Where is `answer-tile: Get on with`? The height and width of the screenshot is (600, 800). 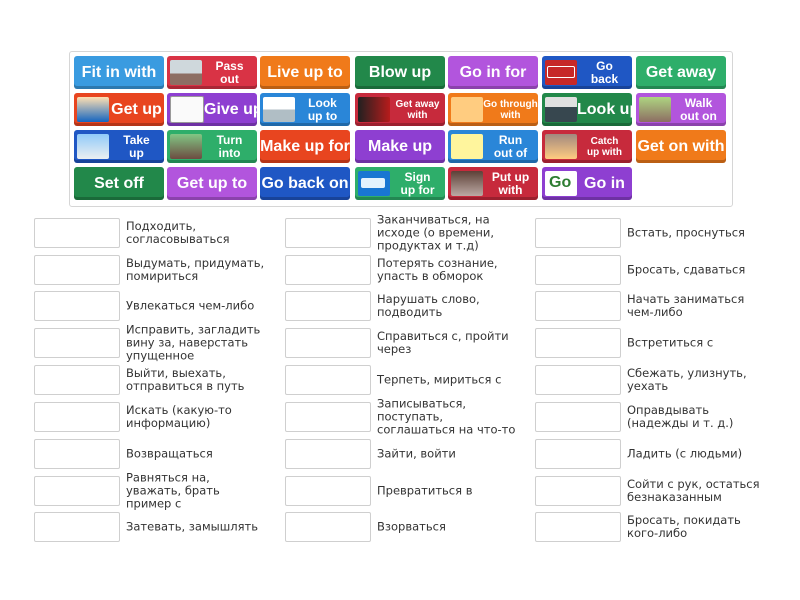 answer-tile: Get on with is located at coordinates (681, 146).